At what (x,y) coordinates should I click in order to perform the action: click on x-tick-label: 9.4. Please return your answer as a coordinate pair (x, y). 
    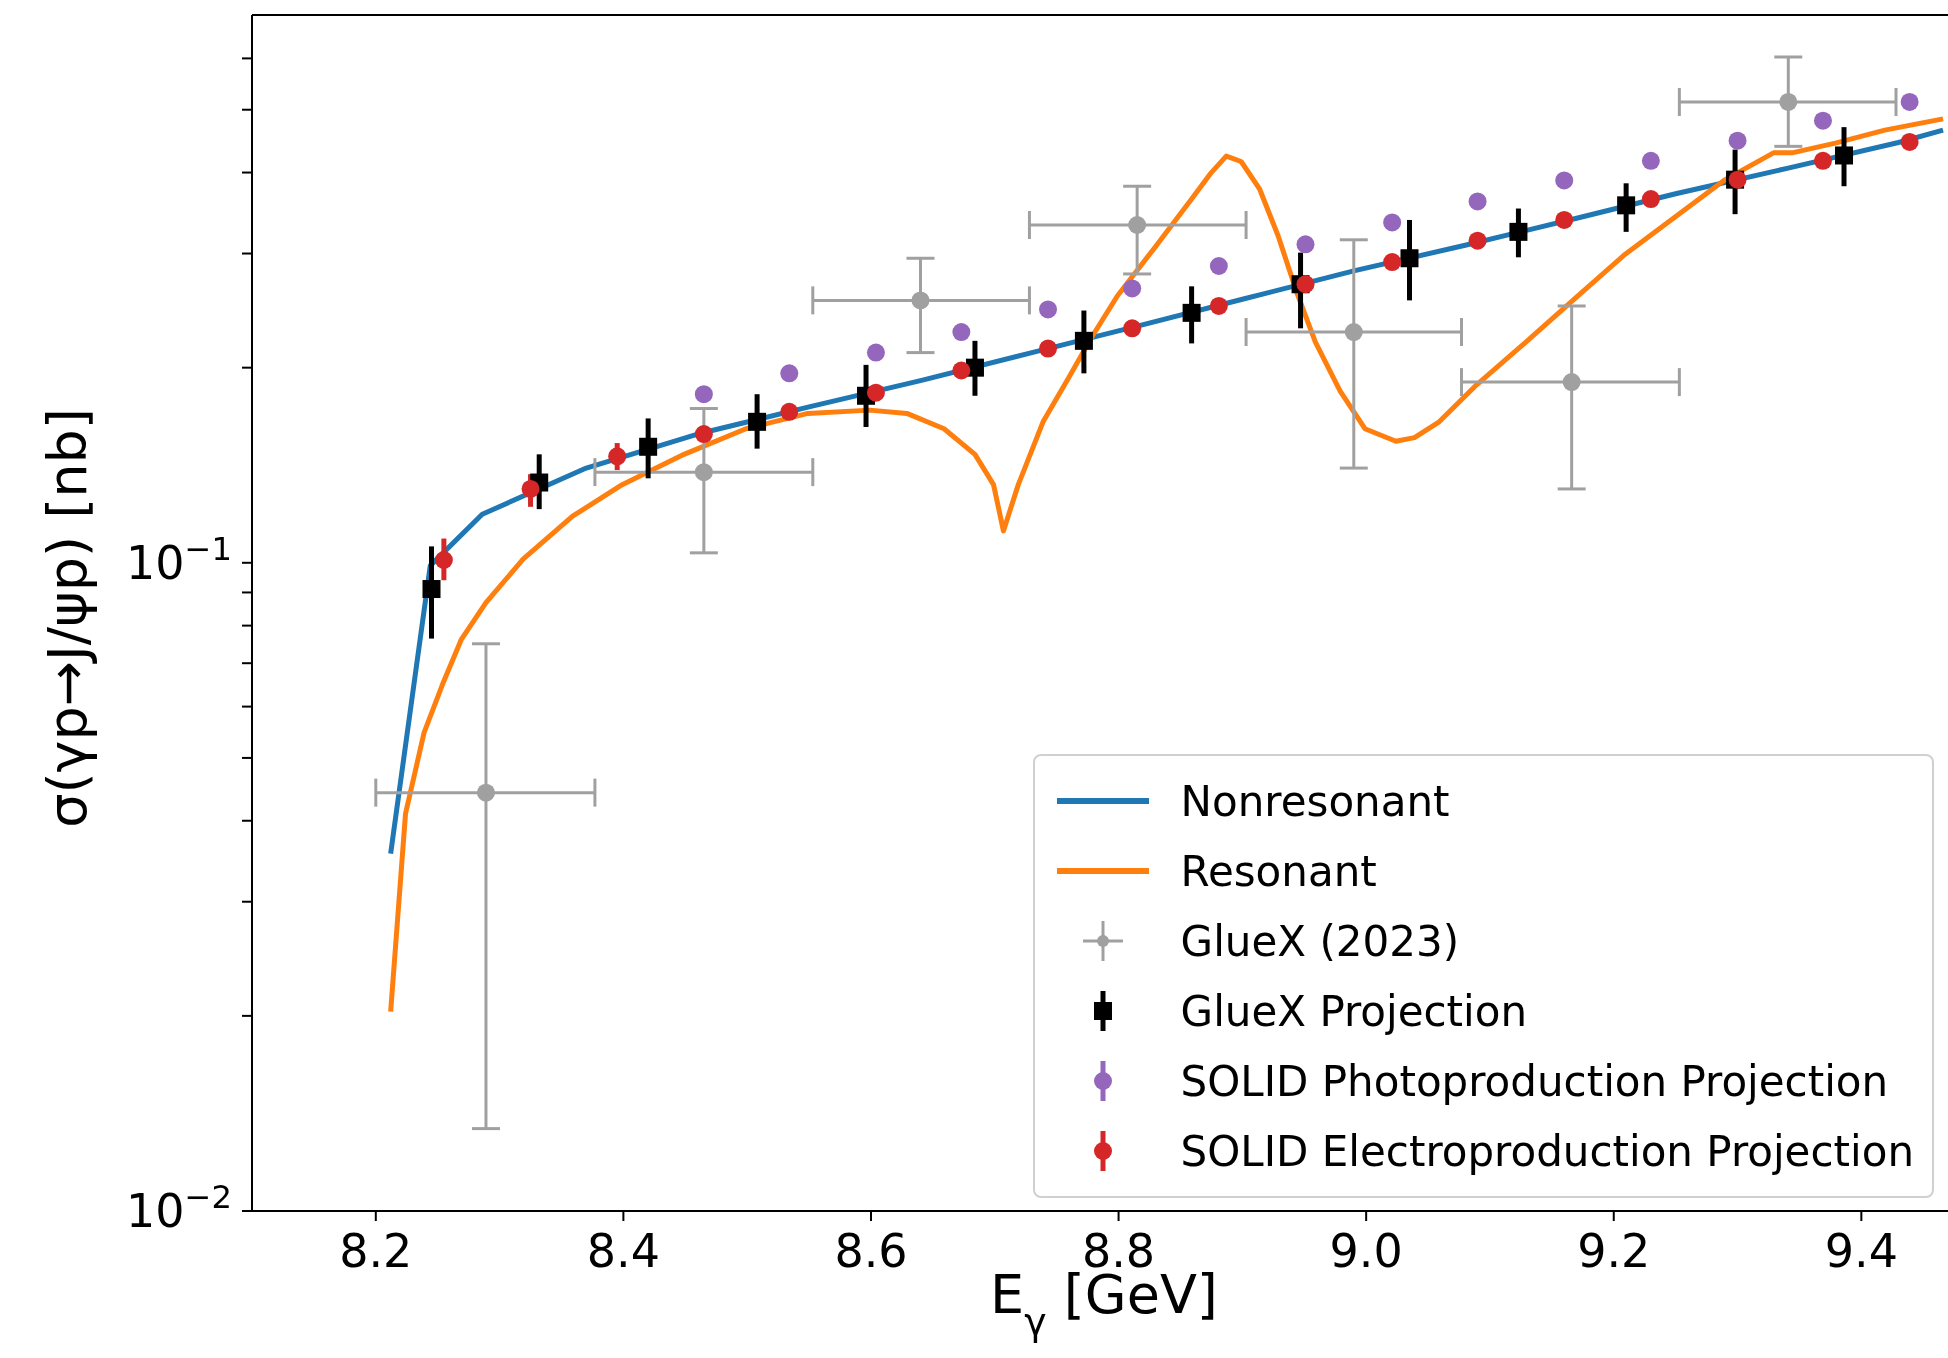
    Looking at the image, I should click on (1861, 1251).